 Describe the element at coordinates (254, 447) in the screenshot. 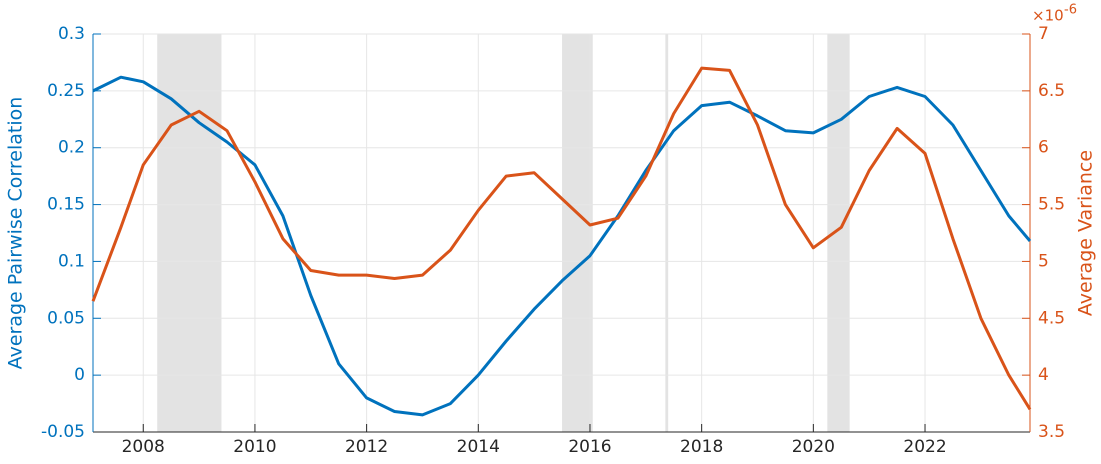

I see `x-tick-label: 2010` at that location.